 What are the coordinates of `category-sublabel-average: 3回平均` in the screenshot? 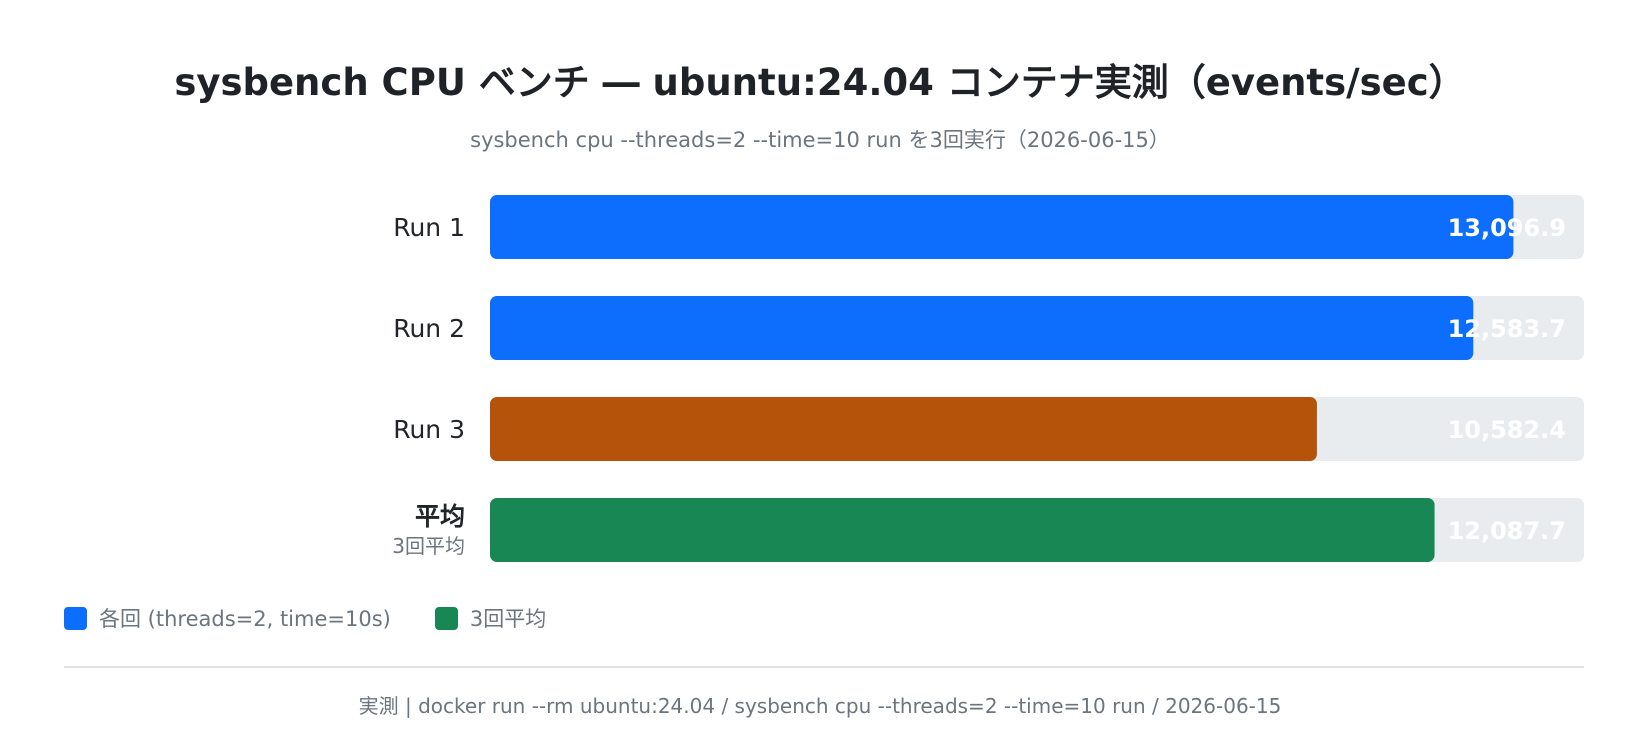 It's located at (428, 546).